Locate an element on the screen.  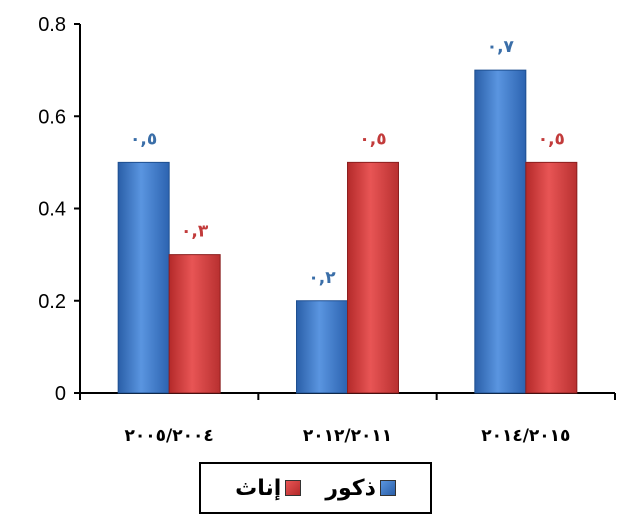
data-label-males: ٠,٥ is located at coordinates (143, 139).